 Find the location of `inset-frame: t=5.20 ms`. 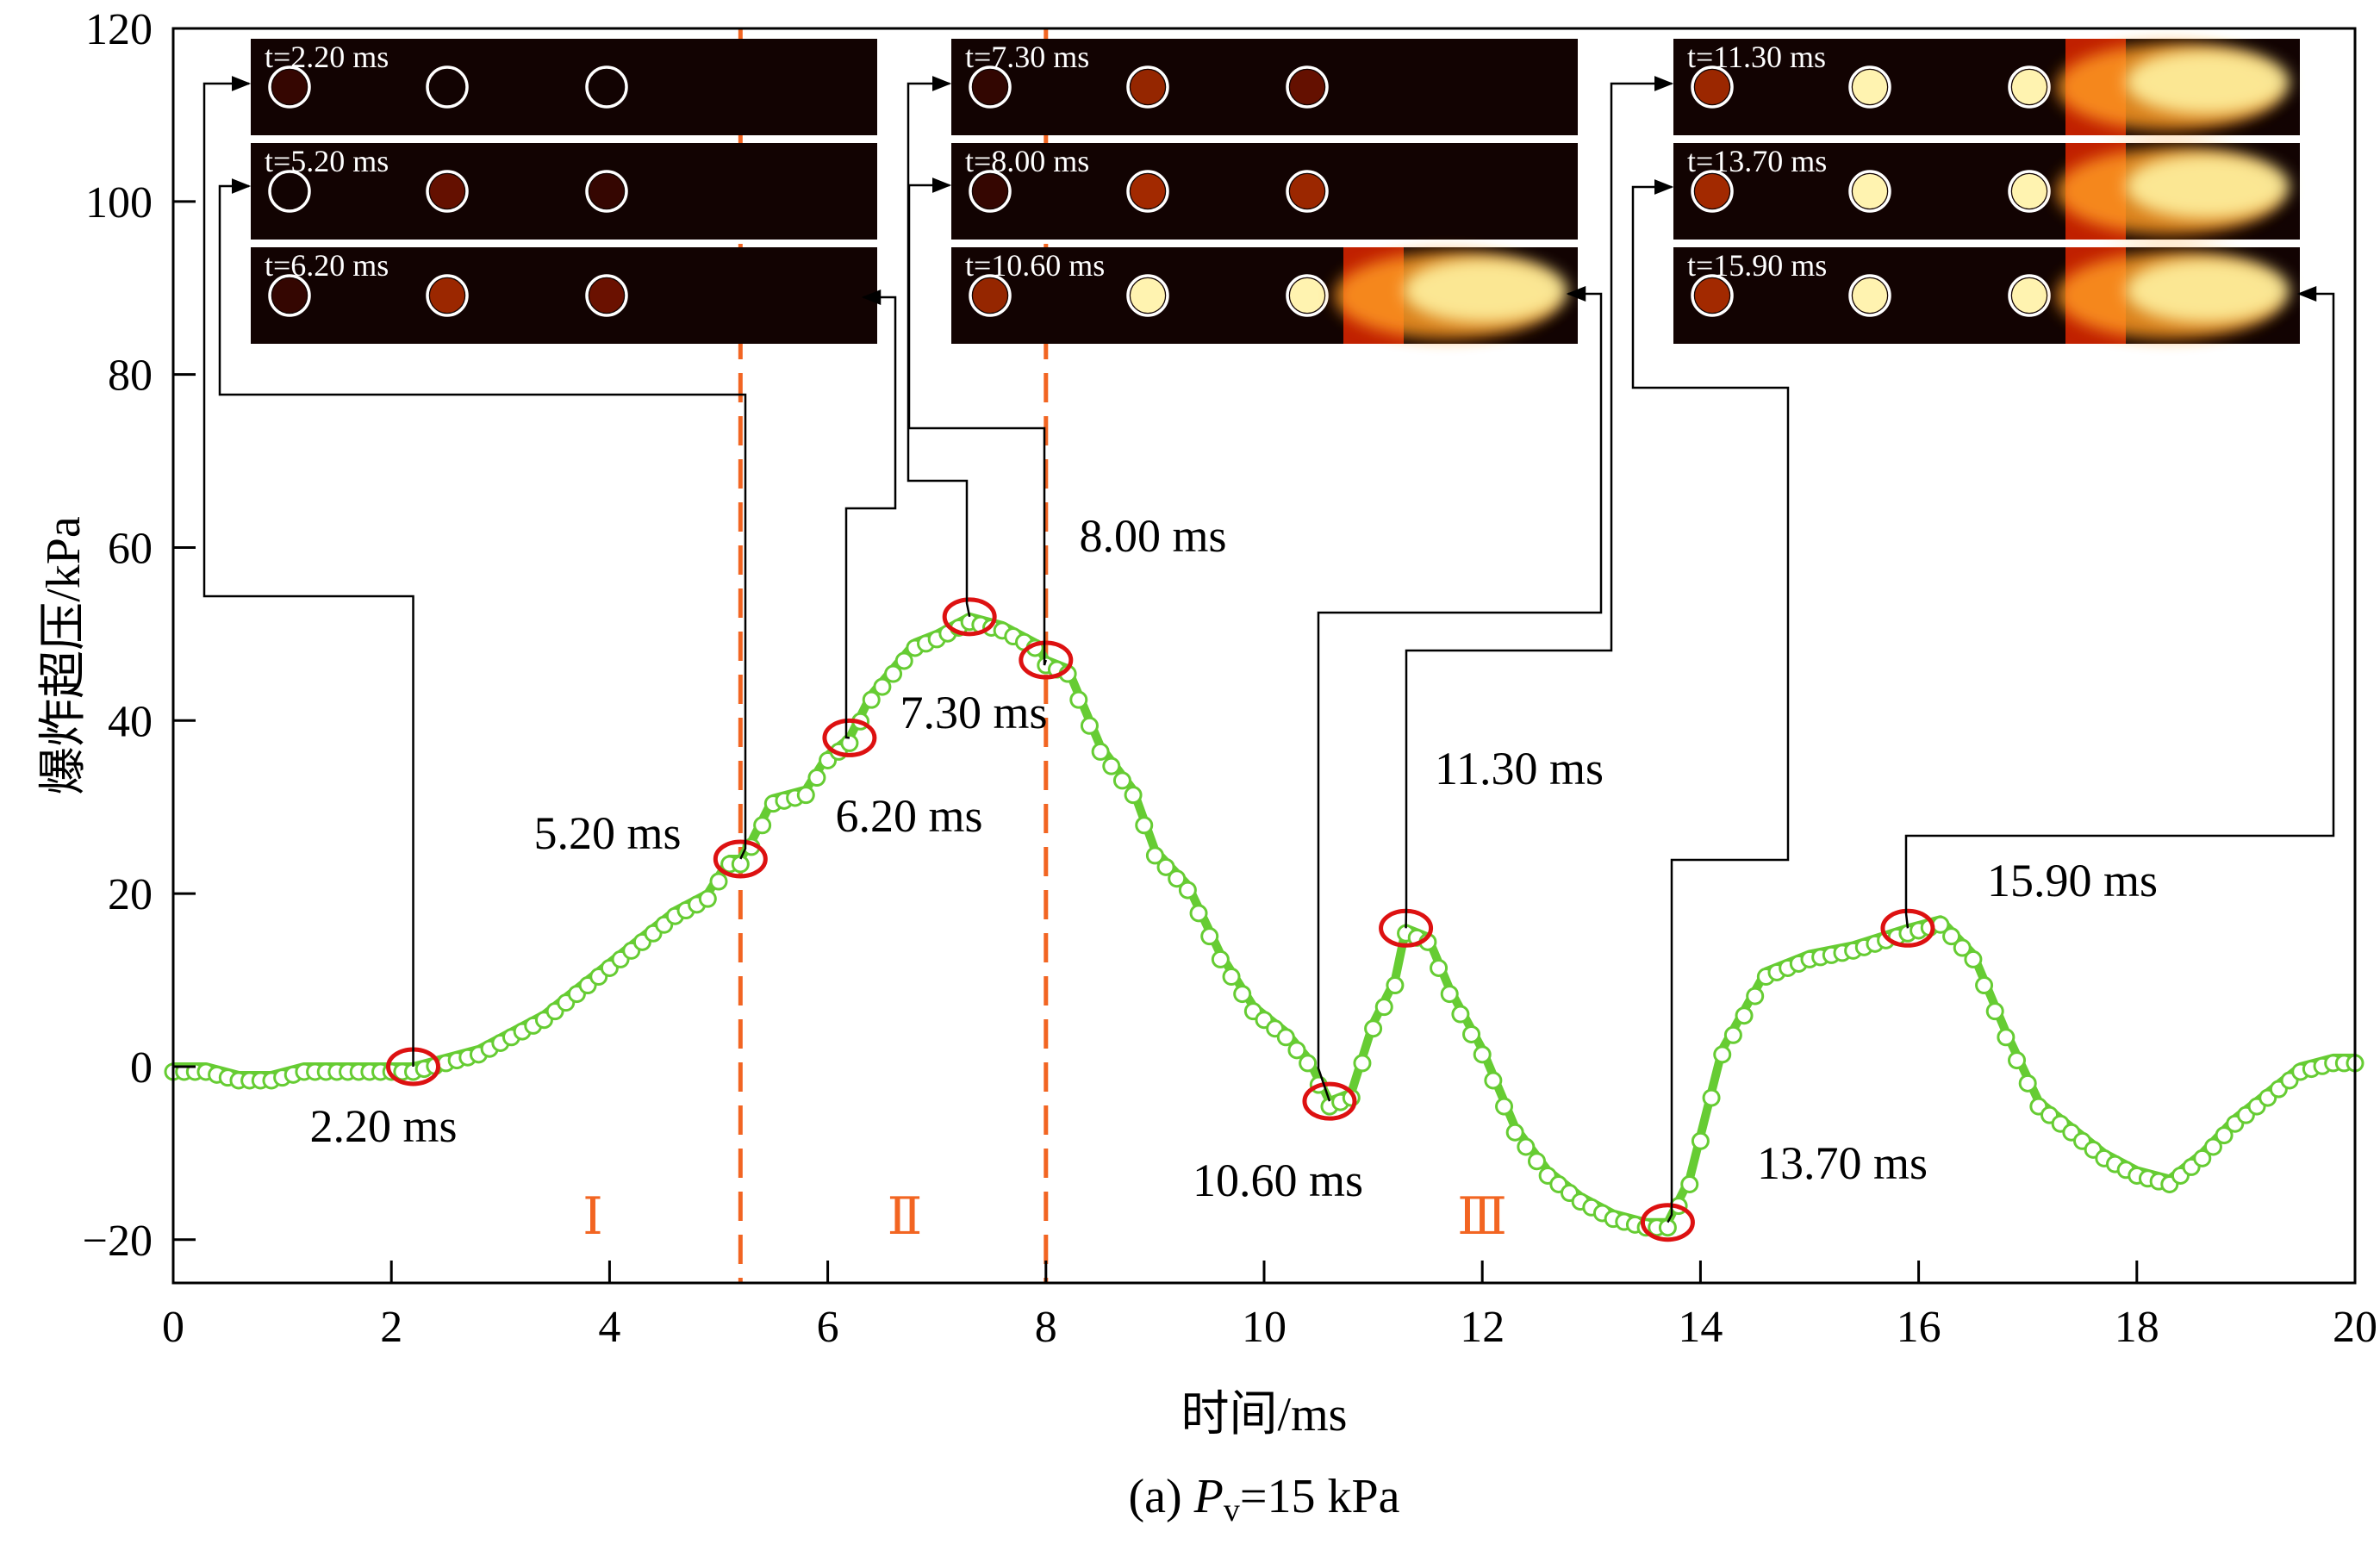

inset-frame: t=5.20 ms is located at coordinates (564, 191).